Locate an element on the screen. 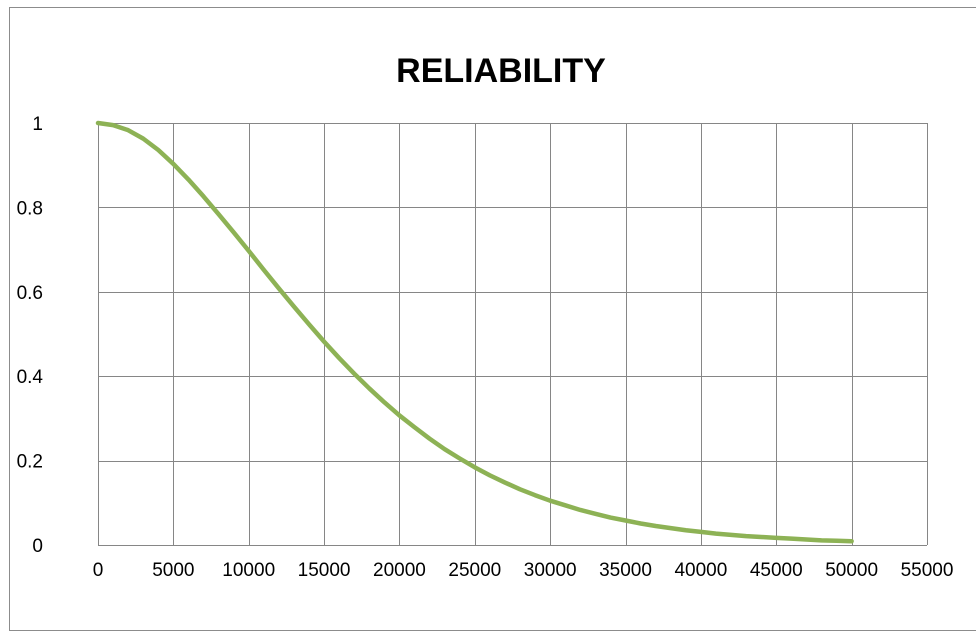 This screenshot has height=631, width=976. x-tick-label: 10000 is located at coordinates (248, 570).